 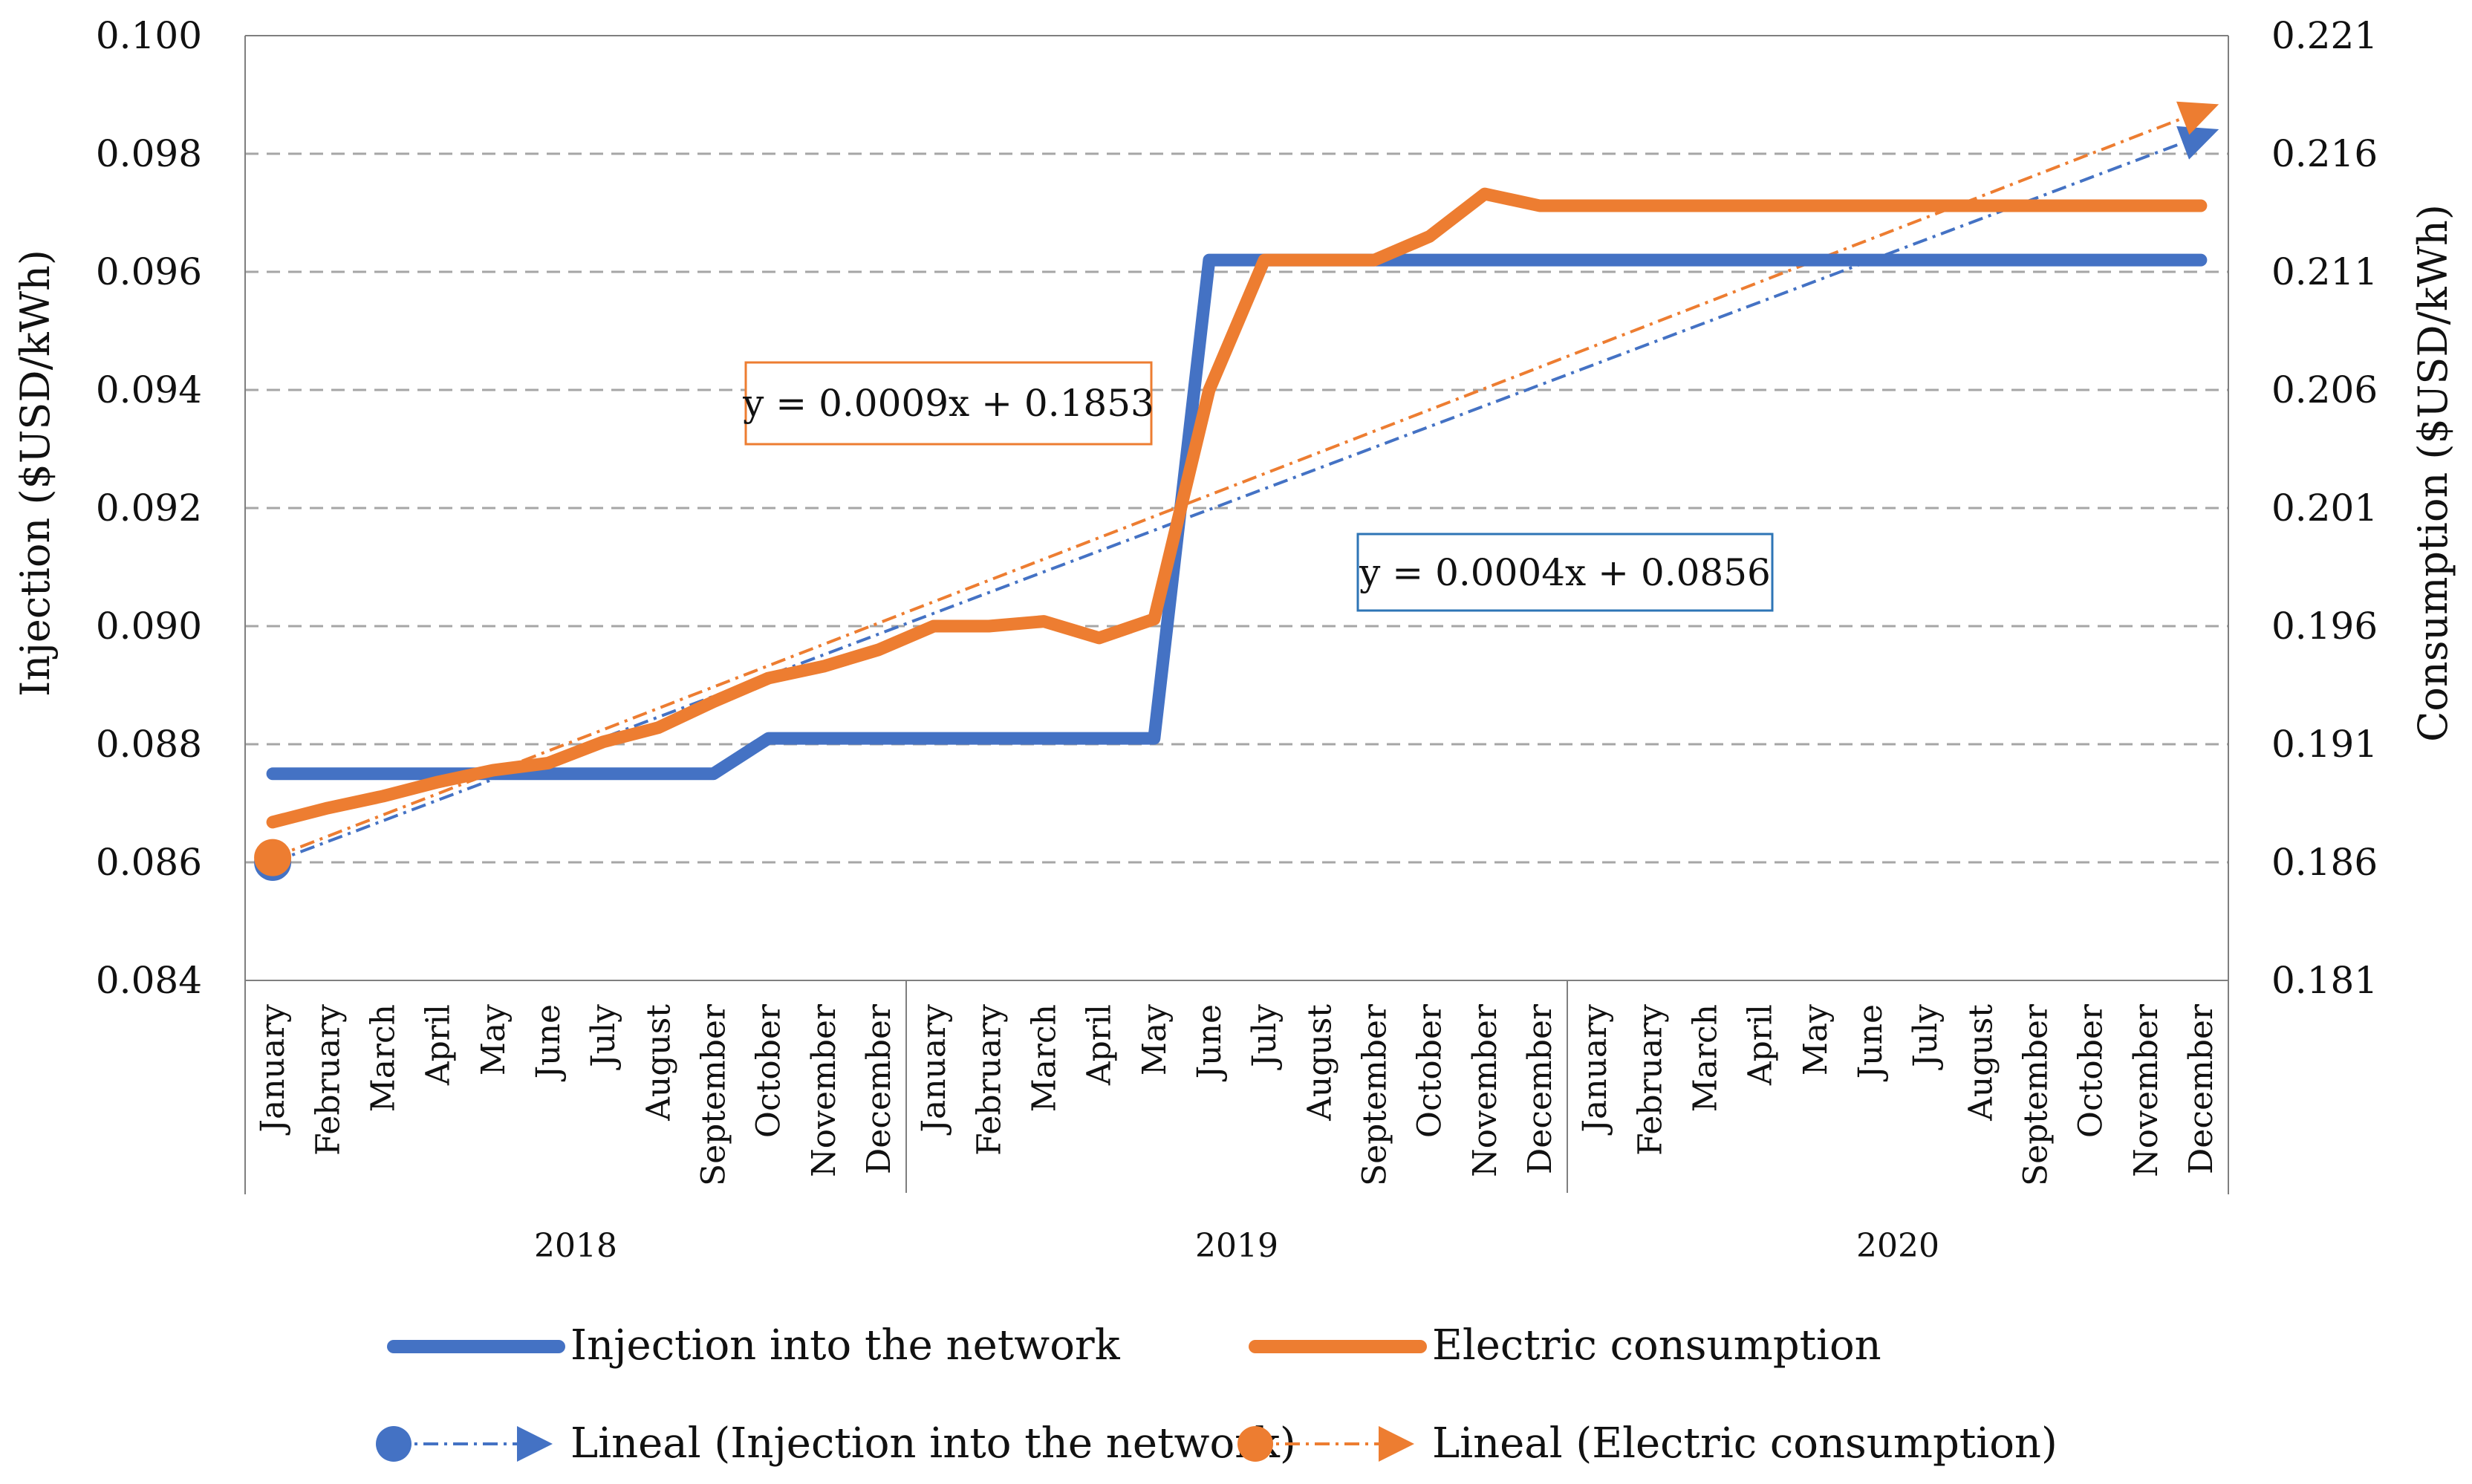 What do you see at coordinates (149, 390) in the screenshot?
I see `left-tick-label: 0.094` at bounding box center [149, 390].